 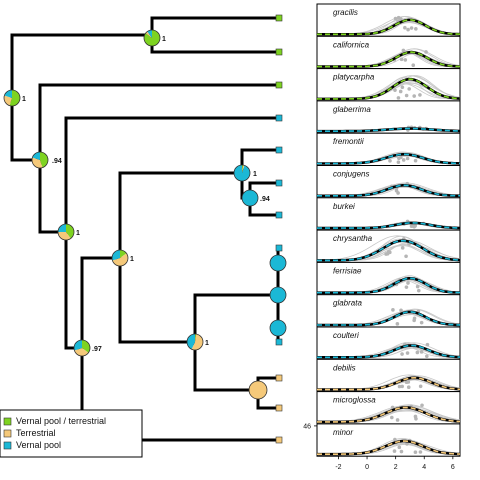 What do you see at coordinates (388, 214) in the screenshot?
I see `trait-panel: burkei` at bounding box center [388, 214].